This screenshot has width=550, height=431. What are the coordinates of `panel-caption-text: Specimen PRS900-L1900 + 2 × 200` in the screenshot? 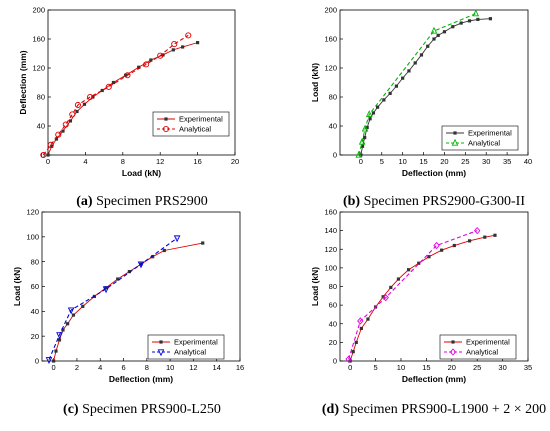 It's located at (442, 409).